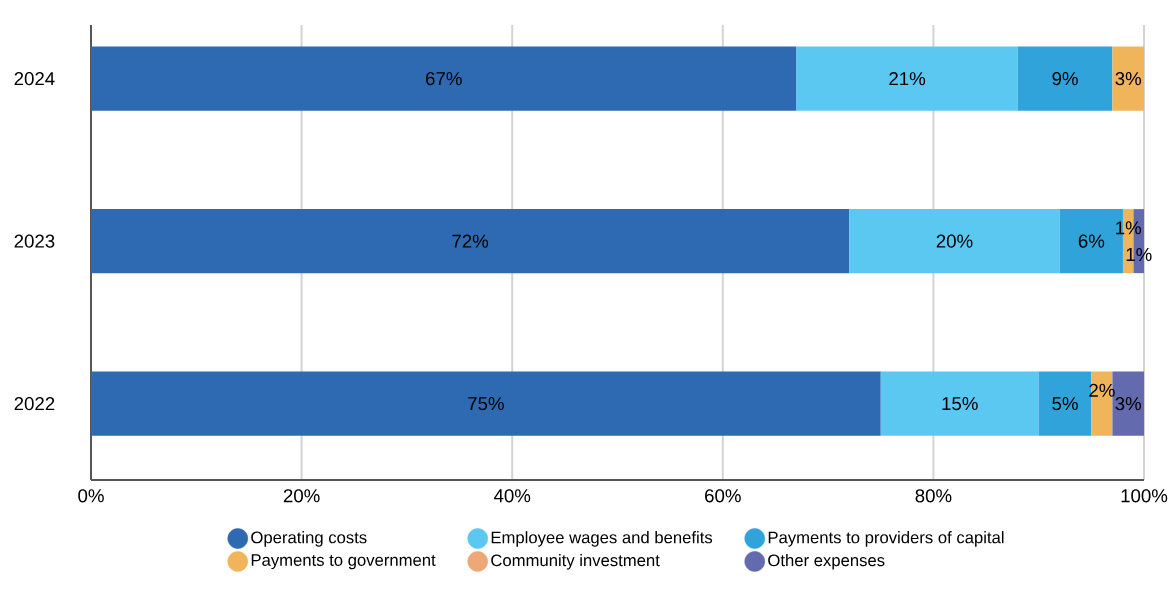  I want to click on legend-label: Community investment, so click(575, 561).